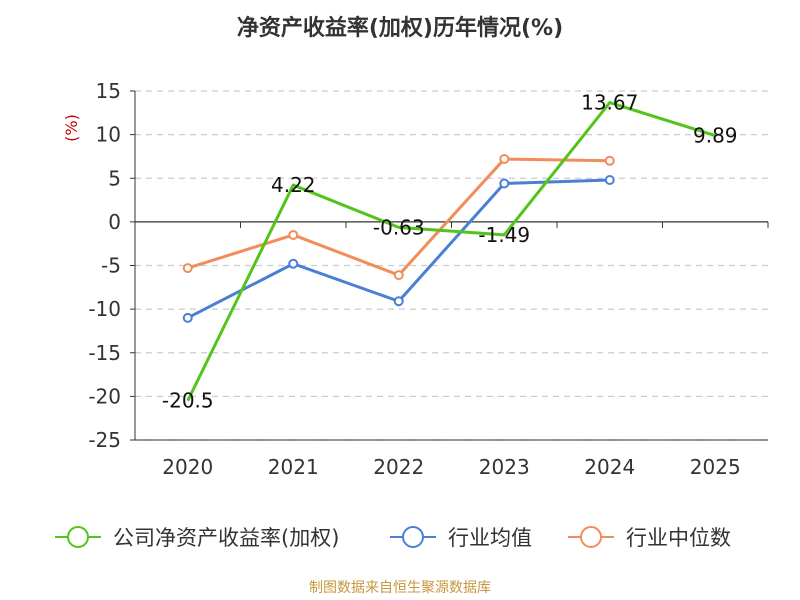  Describe the element at coordinates (293, 185) in the screenshot. I see `data-label: 4.22` at that location.